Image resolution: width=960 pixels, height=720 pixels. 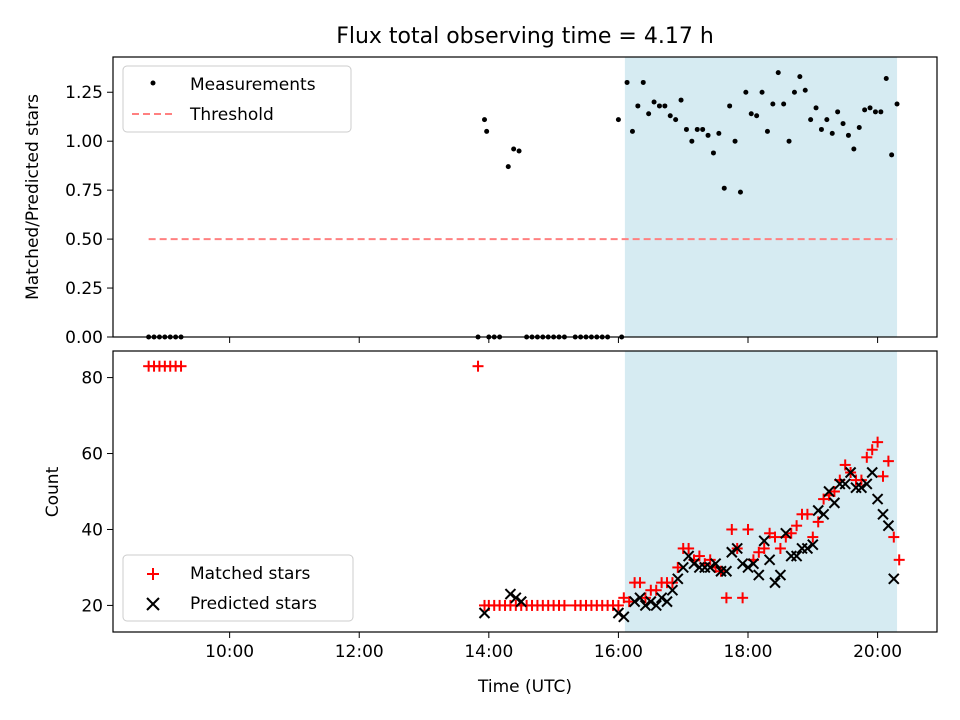 I want to click on y-tick-label: 80, so click(x=92, y=379).